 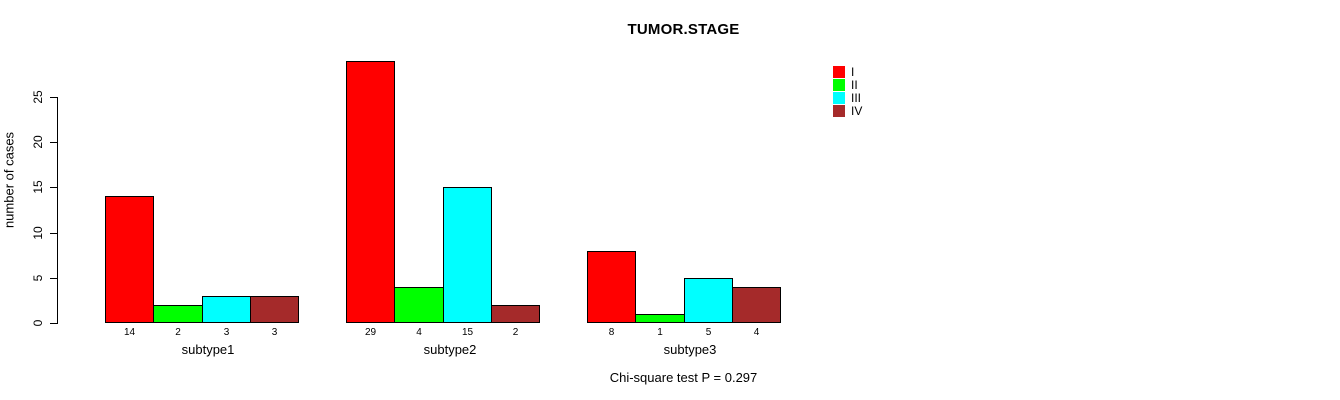 What do you see at coordinates (419, 305) in the screenshot?
I see `bar-subtype2-stage-II` at bounding box center [419, 305].